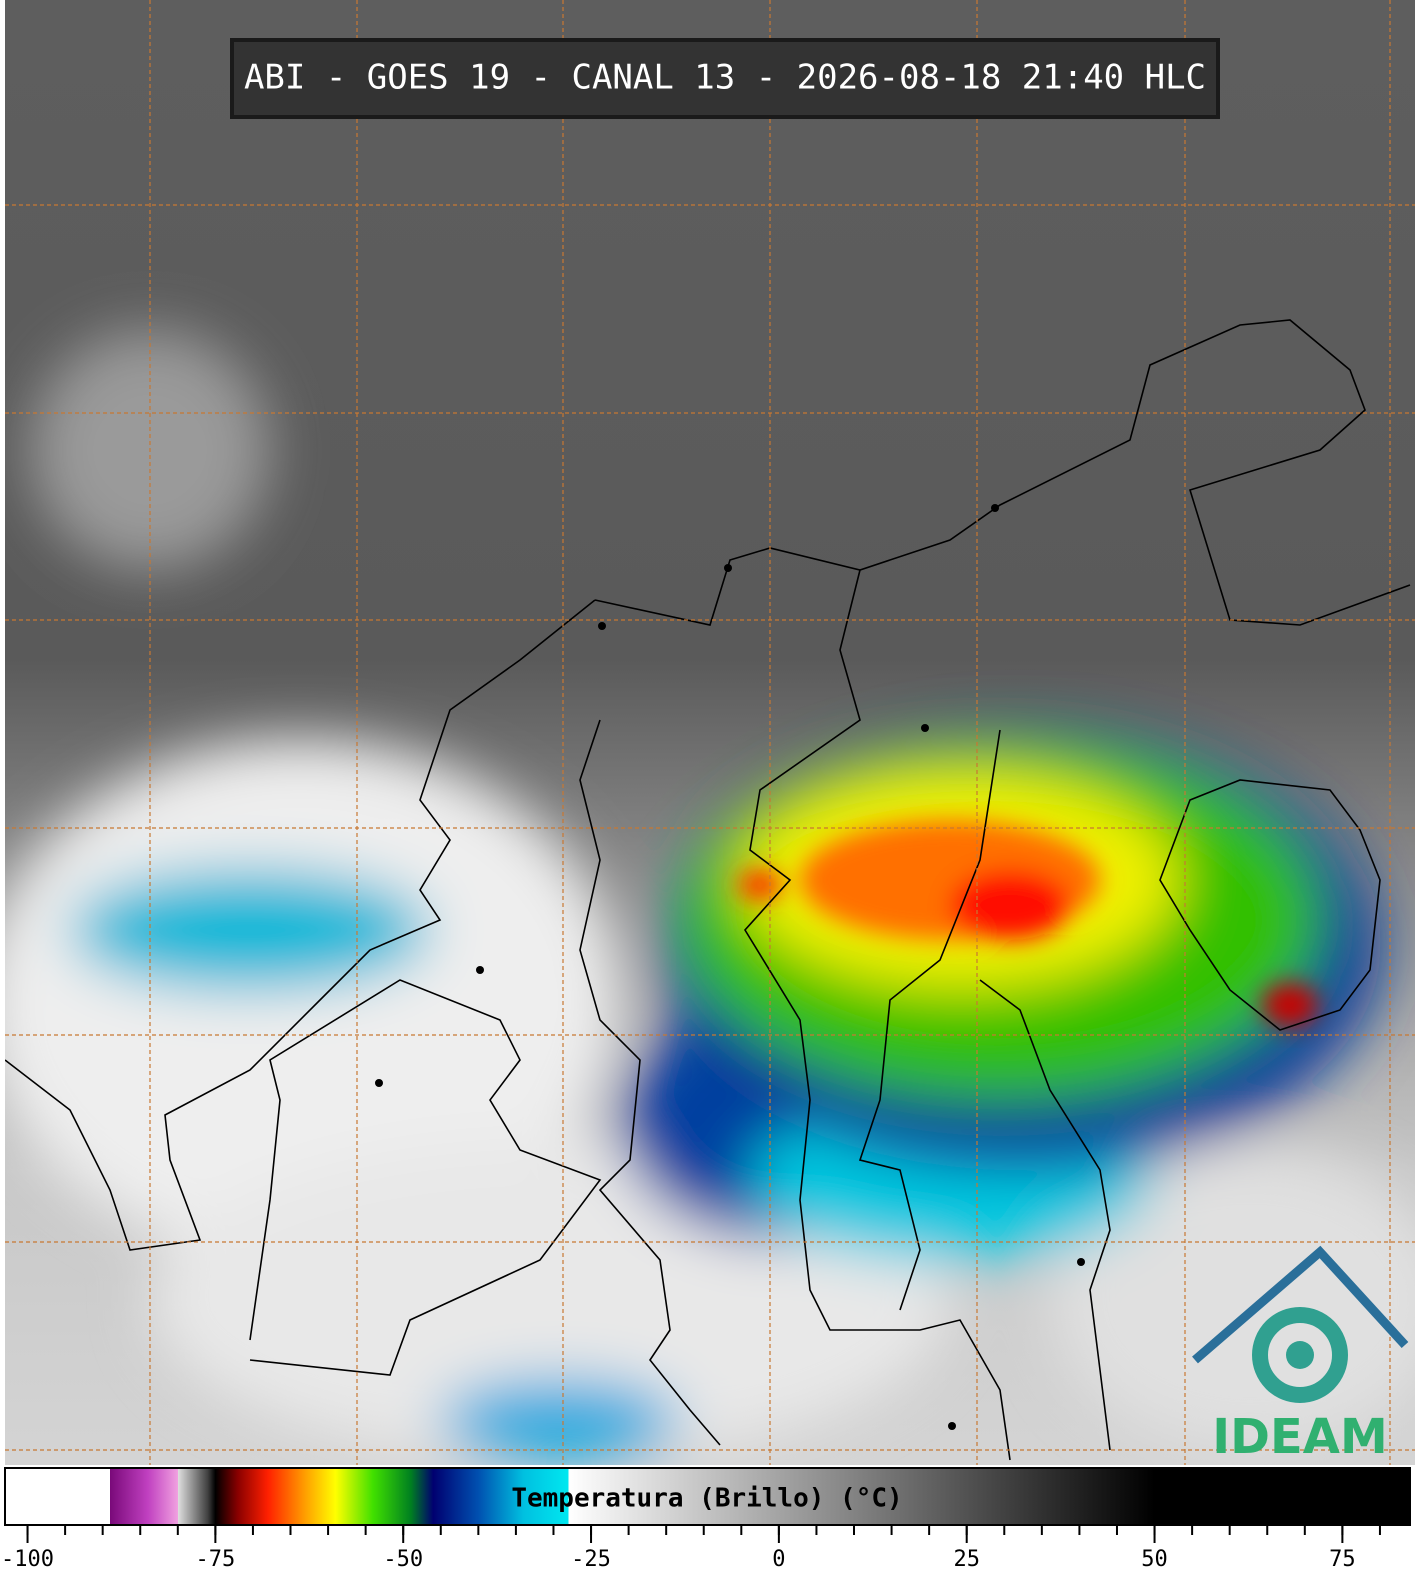 The image size is (1419, 1577). What do you see at coordinates (1300, 1355) in the screenshot?
I see `logo: IDEAM` at bounding box center [1300, 1355].